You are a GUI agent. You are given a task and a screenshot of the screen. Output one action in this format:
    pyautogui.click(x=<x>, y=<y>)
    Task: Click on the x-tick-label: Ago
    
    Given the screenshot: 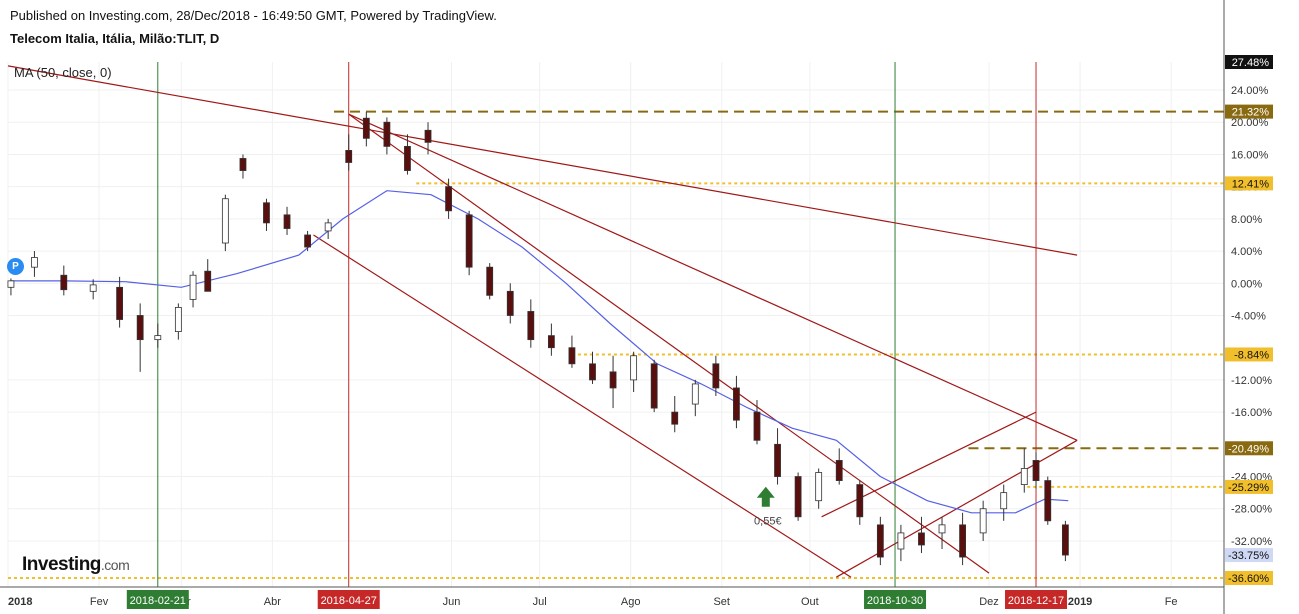 What is the action you would take?
    pyautogui.click(x=631, y=602)
    